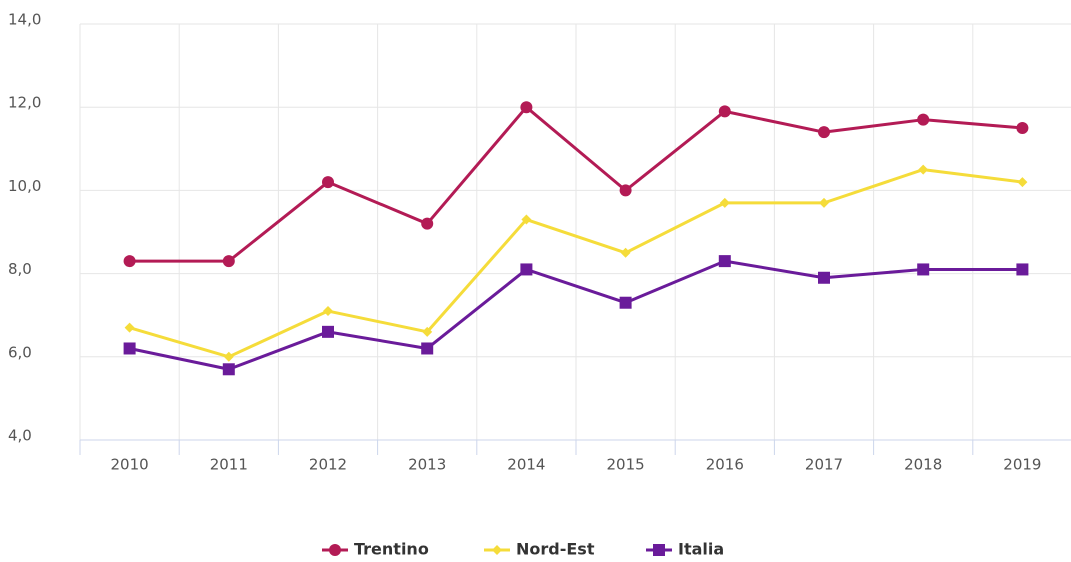 This screenshot has height=562, width=1071. Describe the element at coordinates (701, 549) in the screenshot. I see `legend-label: Italia` at that location.